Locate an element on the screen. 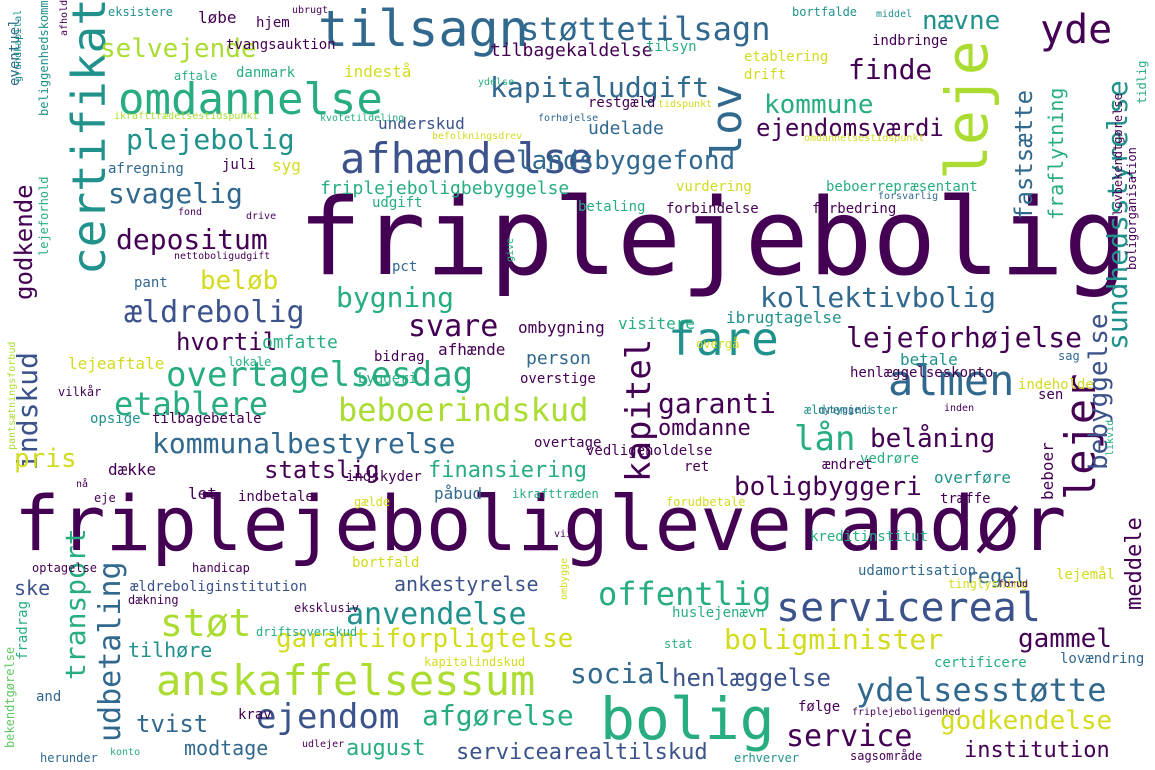  word: påbud is located at coordinates (458, 493).